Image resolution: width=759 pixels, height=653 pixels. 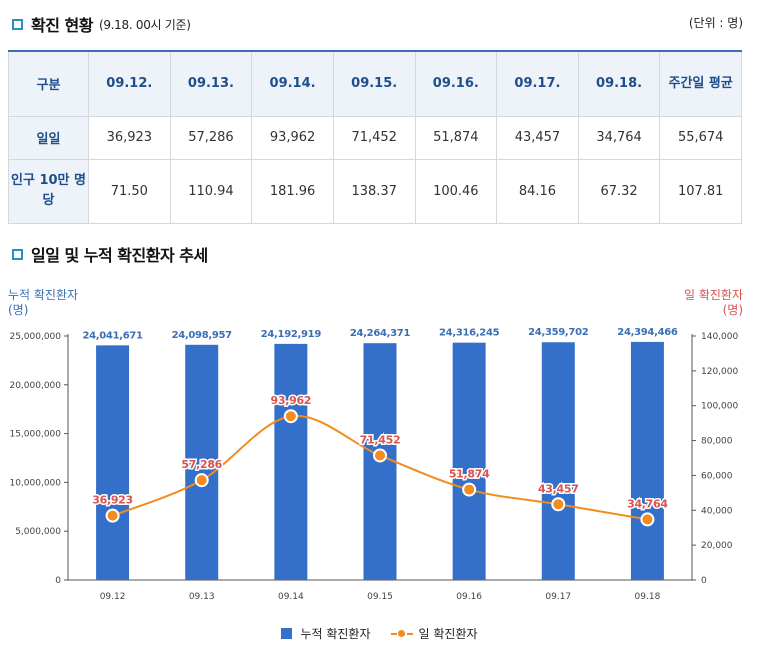 What do you see at coordinates (619, 83) in the screenshot?
I see `header-cell: 09.18.` at bounding box center [619, 83].